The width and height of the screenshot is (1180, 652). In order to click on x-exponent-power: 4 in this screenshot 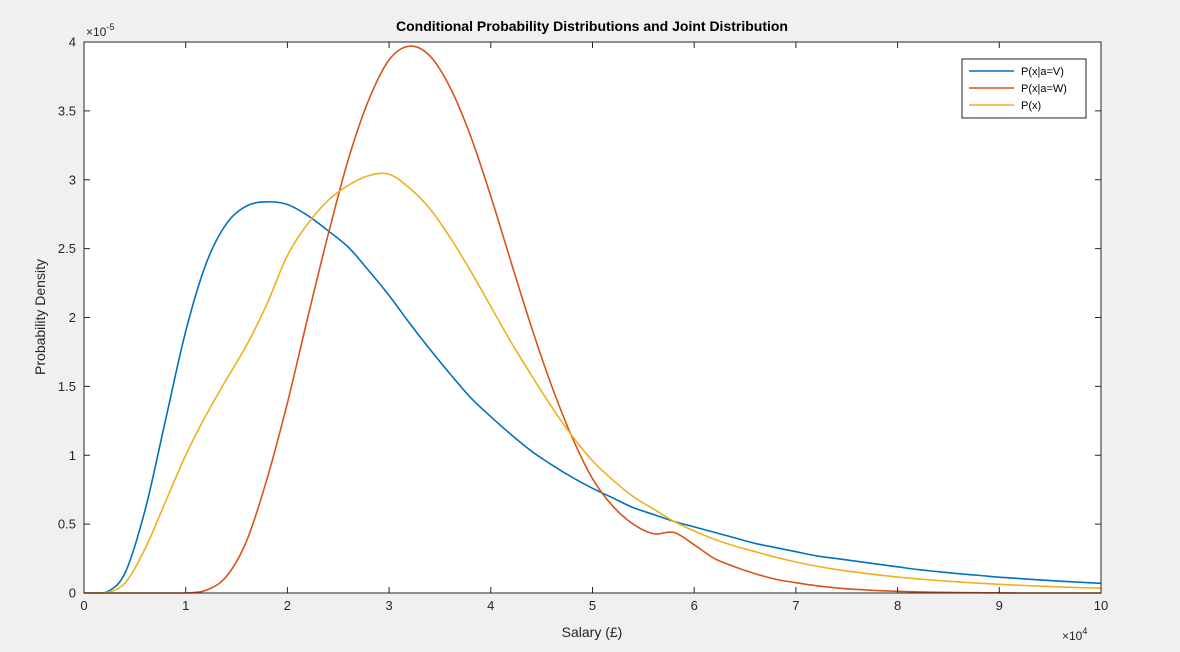, I will do `click(1084, 631)`.